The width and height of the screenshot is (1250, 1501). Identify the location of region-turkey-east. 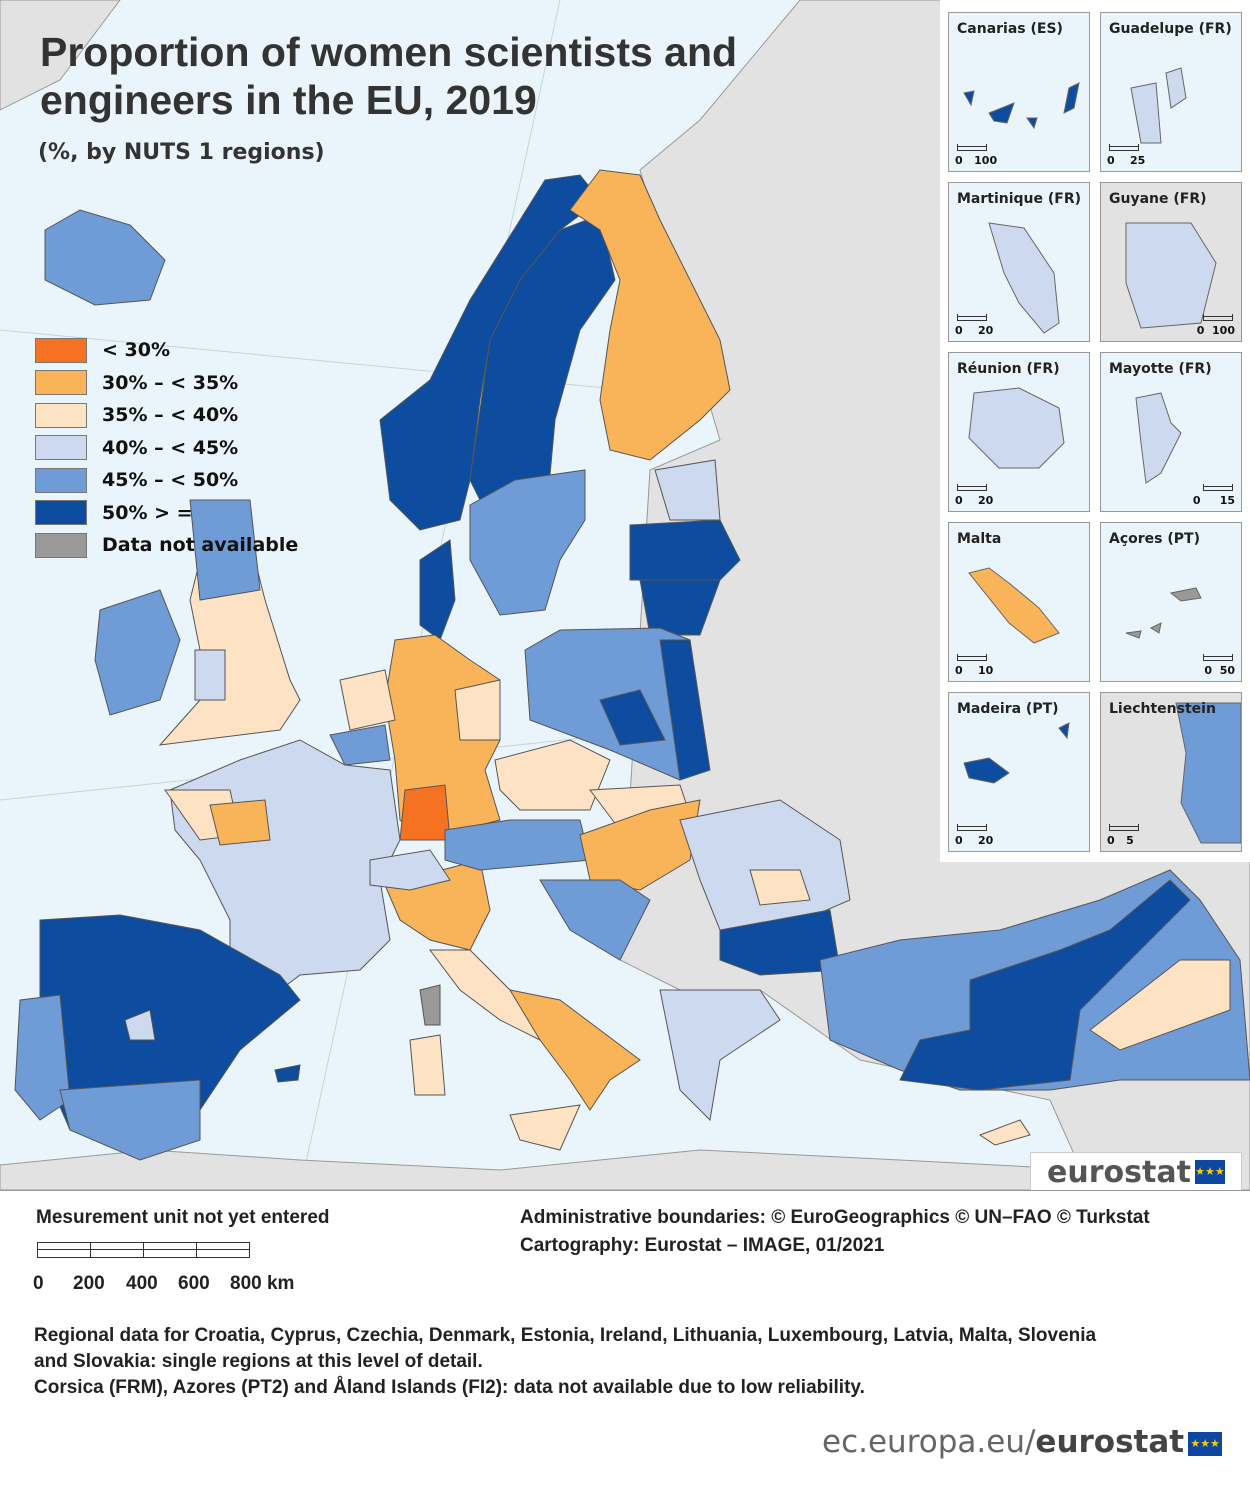
(1160, 1005).